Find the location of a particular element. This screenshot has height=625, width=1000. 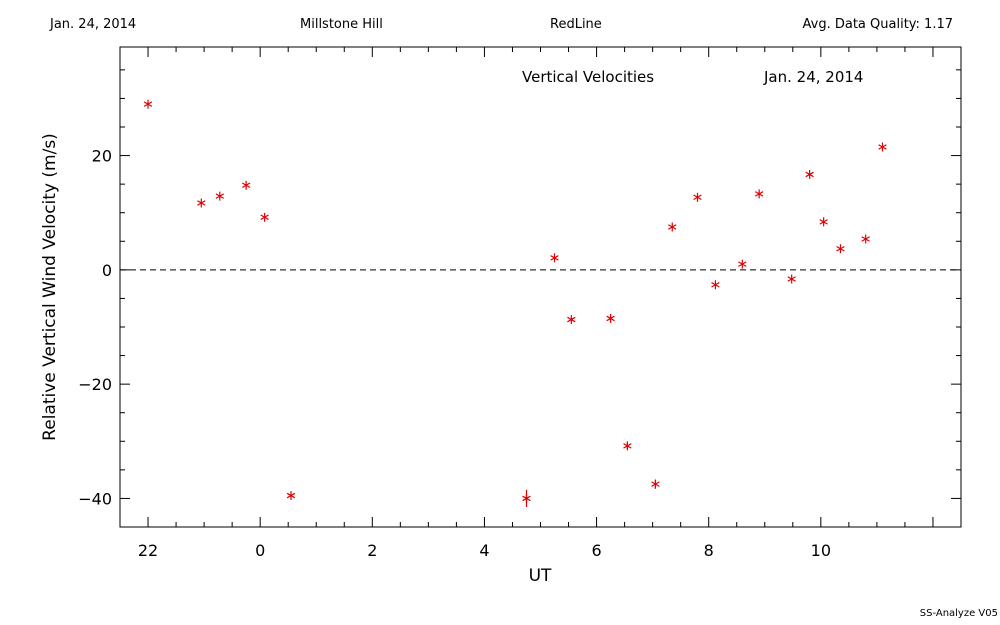

software-version: SS-Analyze V05 is located at coordinates (958, 613).